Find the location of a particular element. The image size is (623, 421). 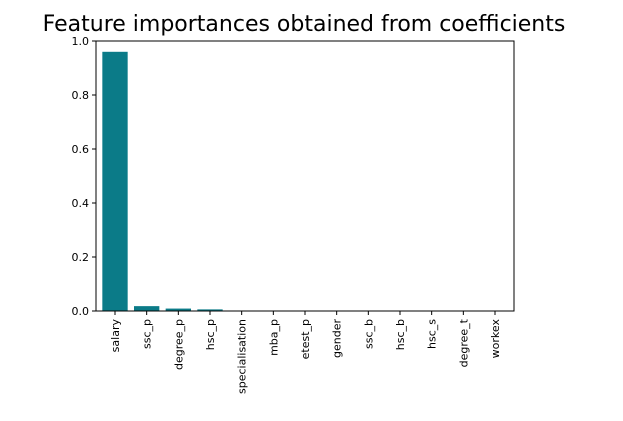

x-tick-label-etest_p: etest_p is located at coordinates (305, 339).